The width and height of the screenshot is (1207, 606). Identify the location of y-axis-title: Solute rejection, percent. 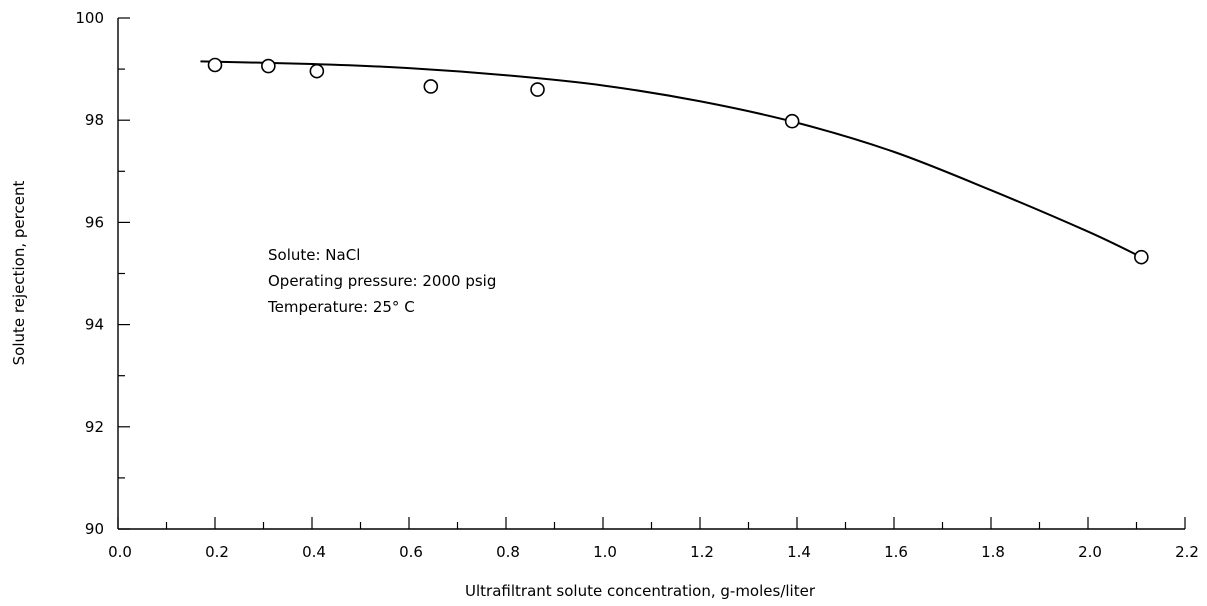
(19, 273).